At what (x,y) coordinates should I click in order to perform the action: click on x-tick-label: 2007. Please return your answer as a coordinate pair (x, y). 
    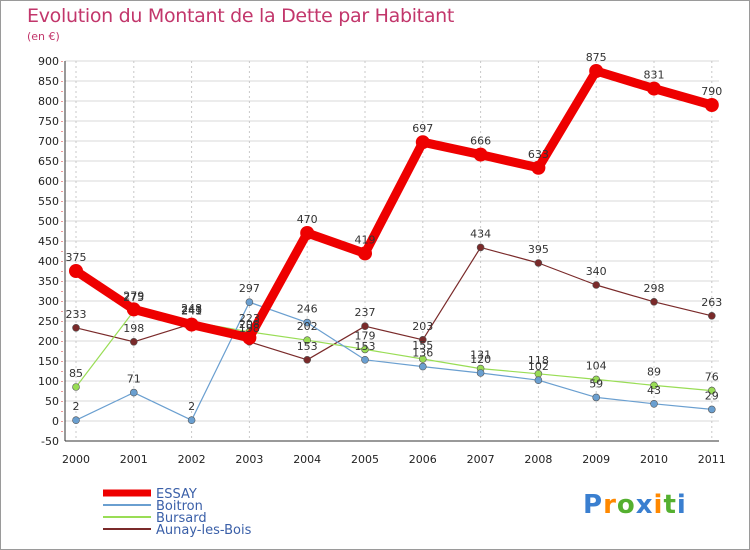
    Looking at the image, I should click on (481, 459).